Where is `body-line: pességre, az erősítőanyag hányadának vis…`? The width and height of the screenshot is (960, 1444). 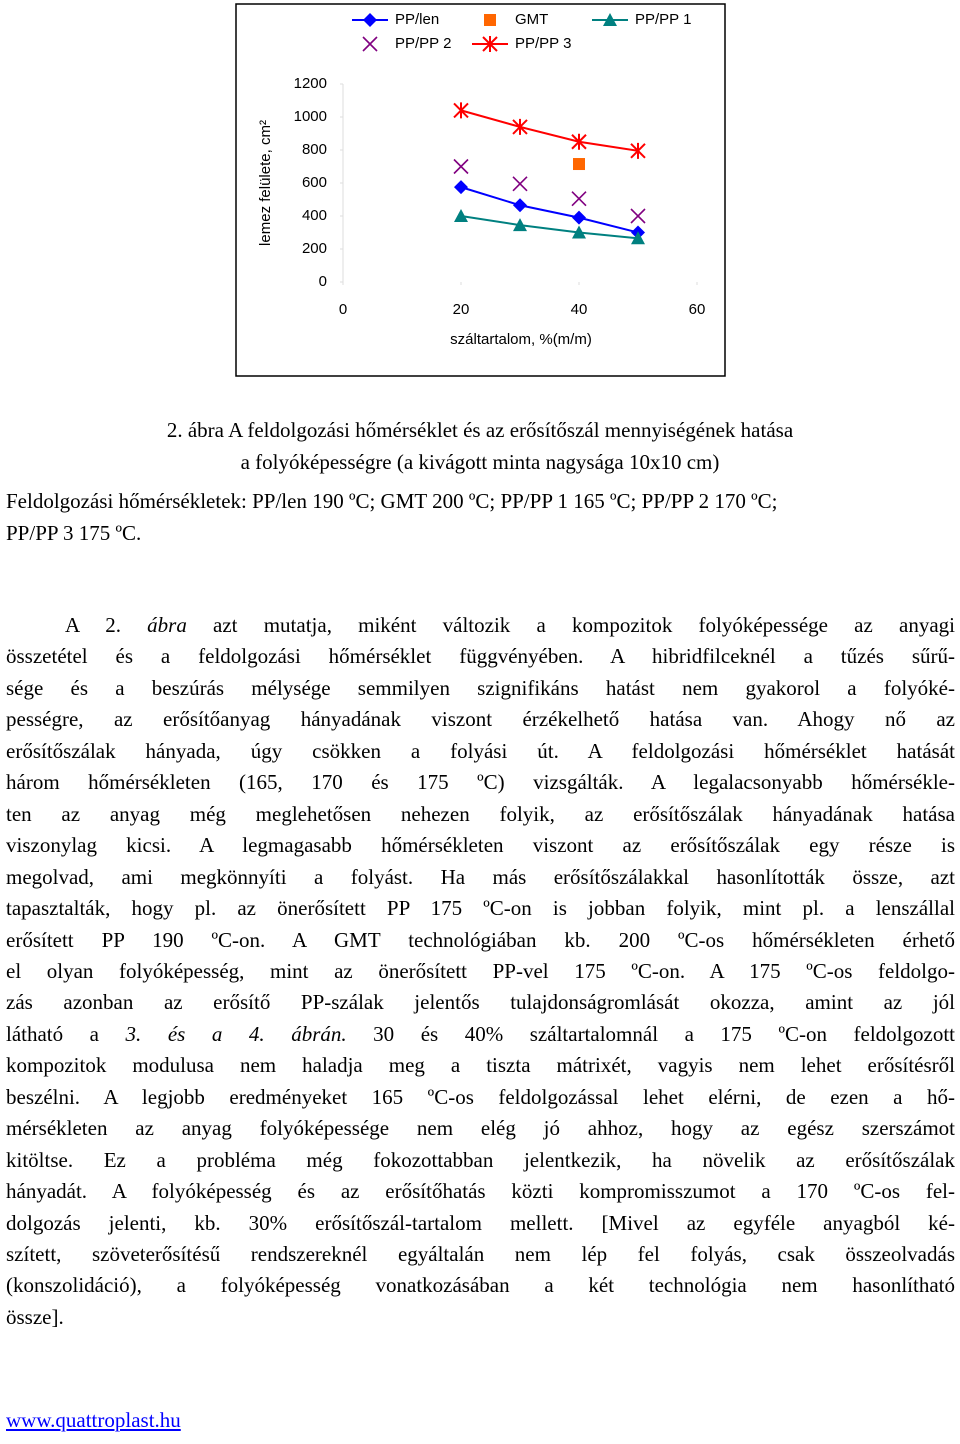
body-line: pességre, az erősítőanyag hányadának vis… is located at coordinates (480, 719).